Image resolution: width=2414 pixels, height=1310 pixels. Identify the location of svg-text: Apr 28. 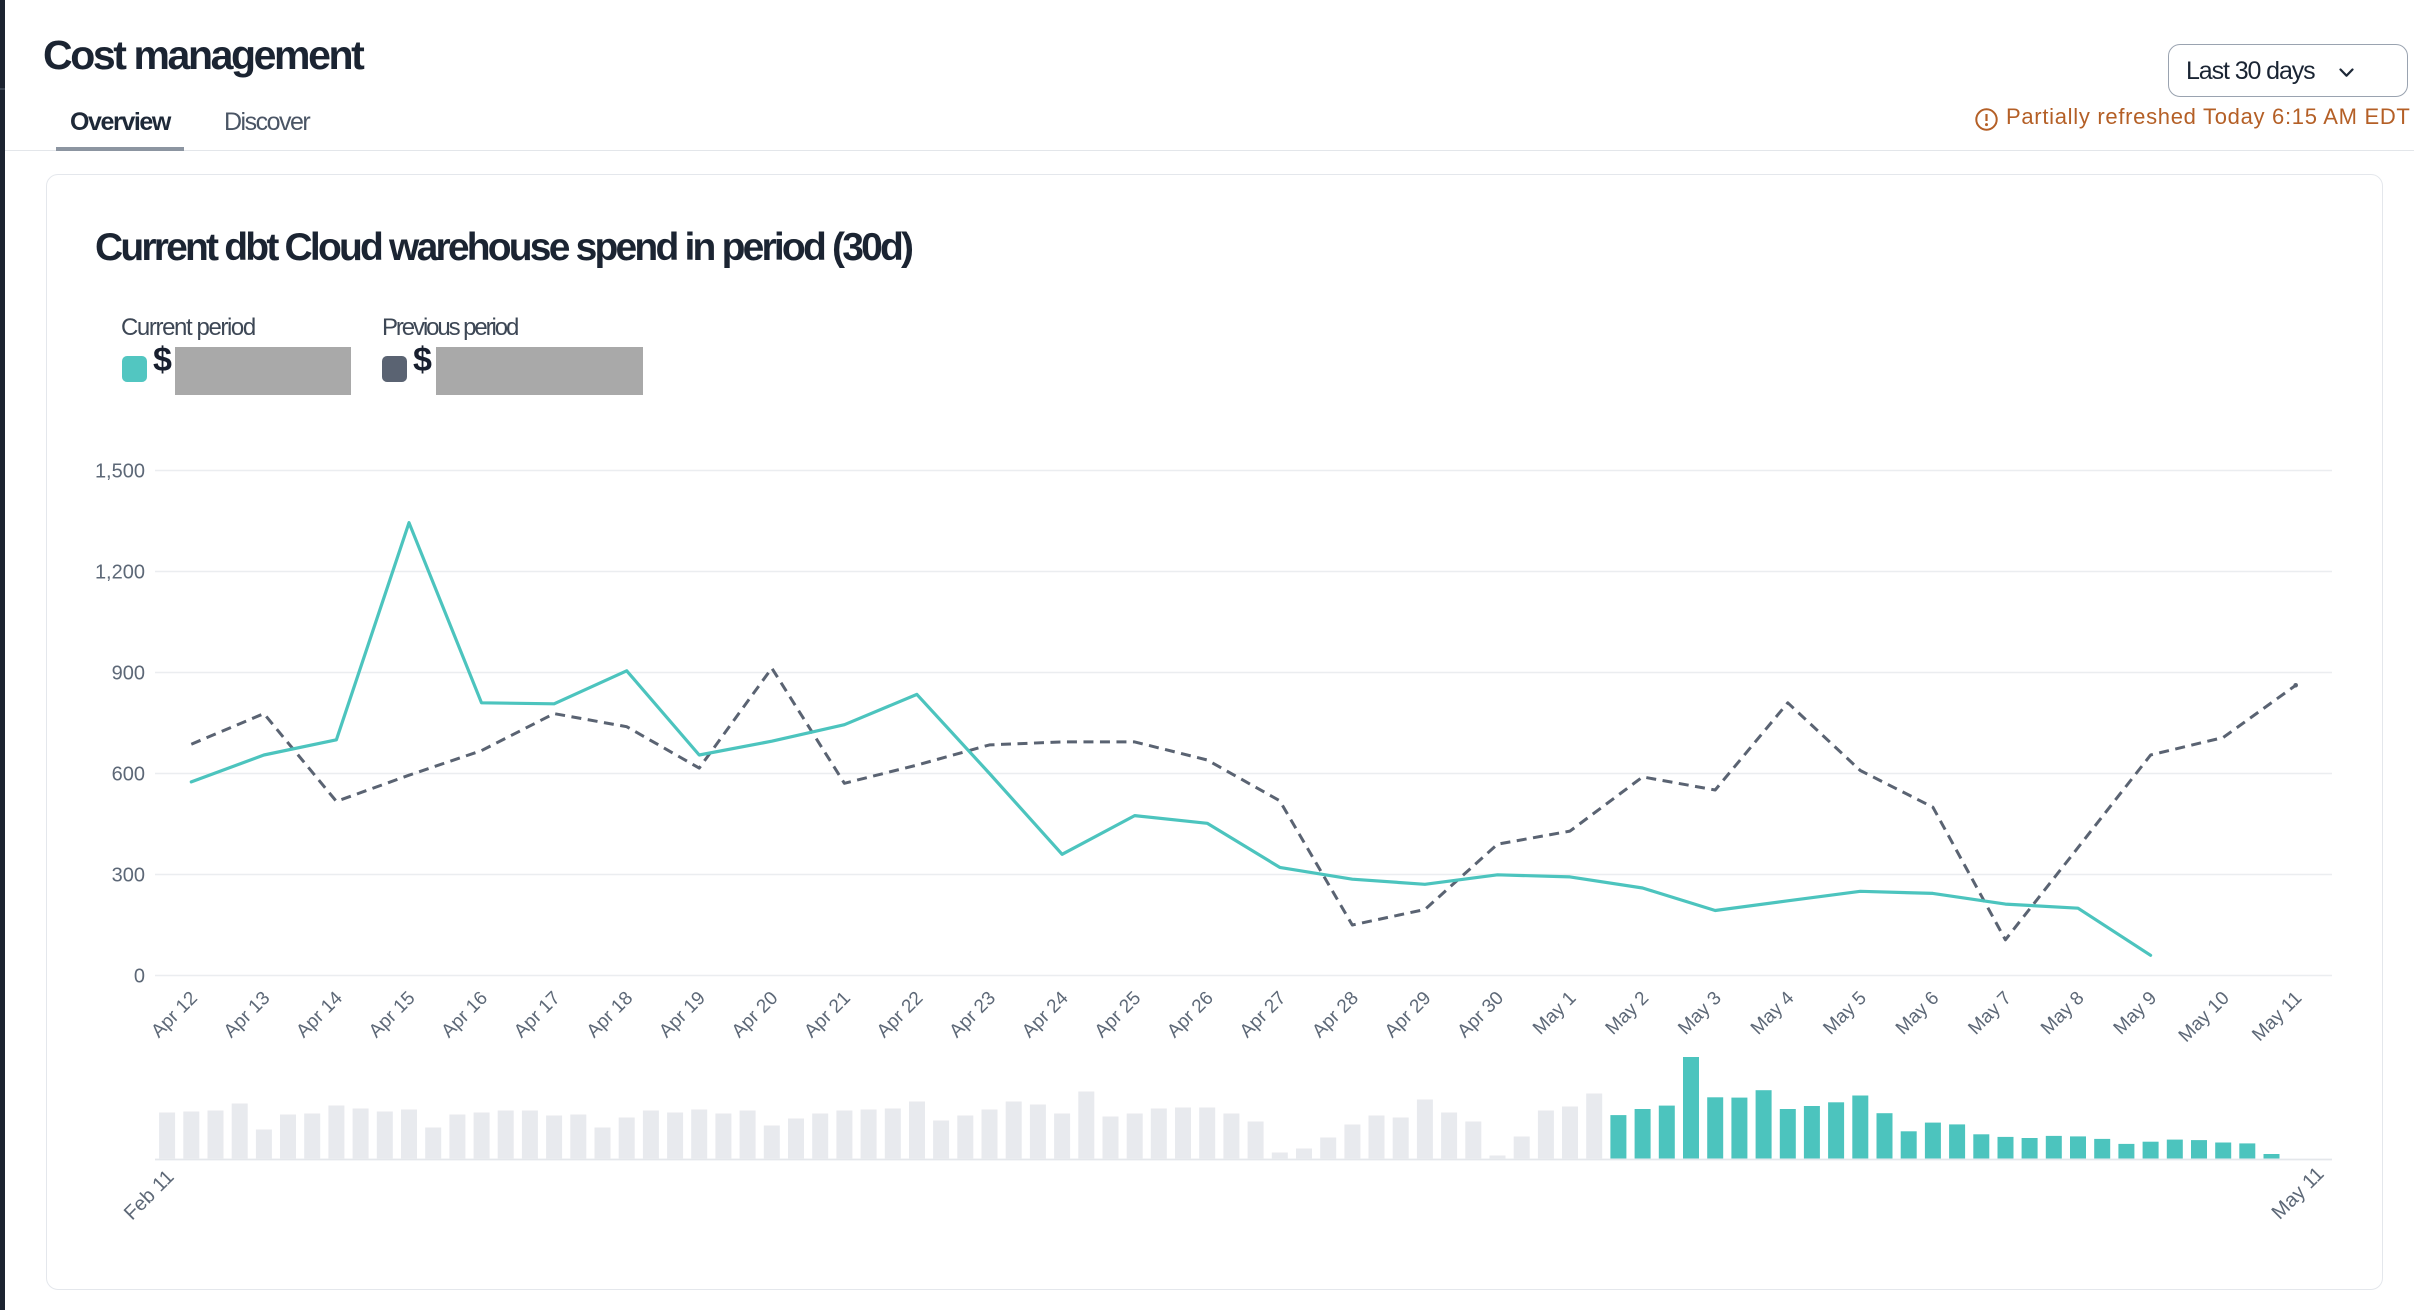
(1335, 1015).